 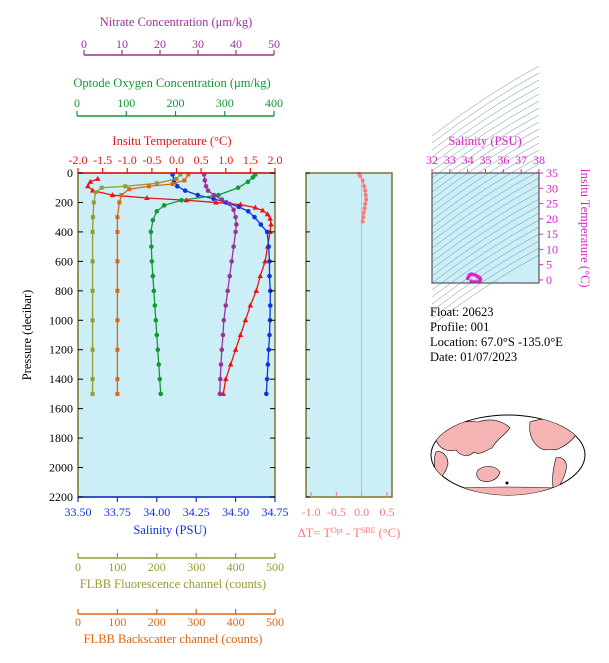 What do you see at coordinates (225, 103) in the screenshot?
I see `oxygen-tick-label: 300` at bounding box center [225, 103].